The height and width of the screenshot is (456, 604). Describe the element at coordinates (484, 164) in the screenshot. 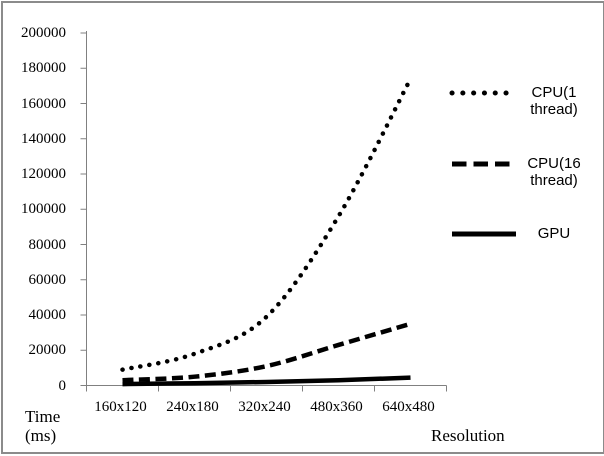

I see `legend-symbol-dashed-line-icon` at that location.